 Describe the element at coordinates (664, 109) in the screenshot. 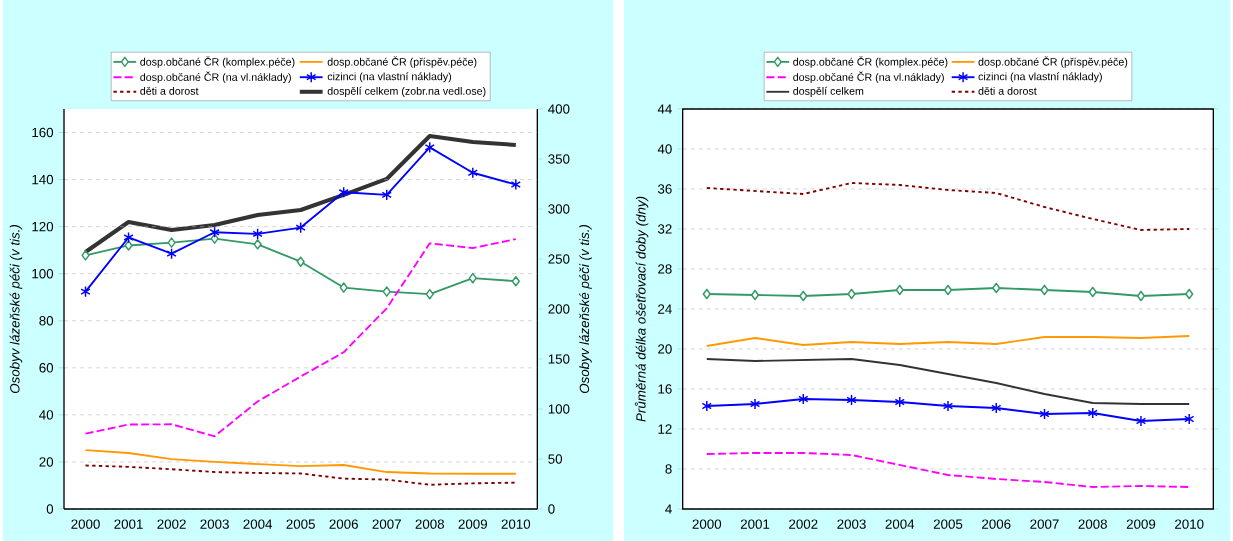

I see `y-tick-label: 44` at that location.